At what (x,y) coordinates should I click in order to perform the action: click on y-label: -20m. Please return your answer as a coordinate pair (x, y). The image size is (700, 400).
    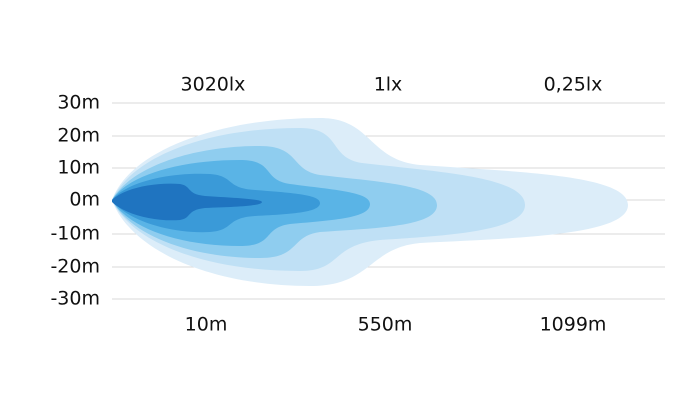
    Looking at the image, I should click on (75, 267).